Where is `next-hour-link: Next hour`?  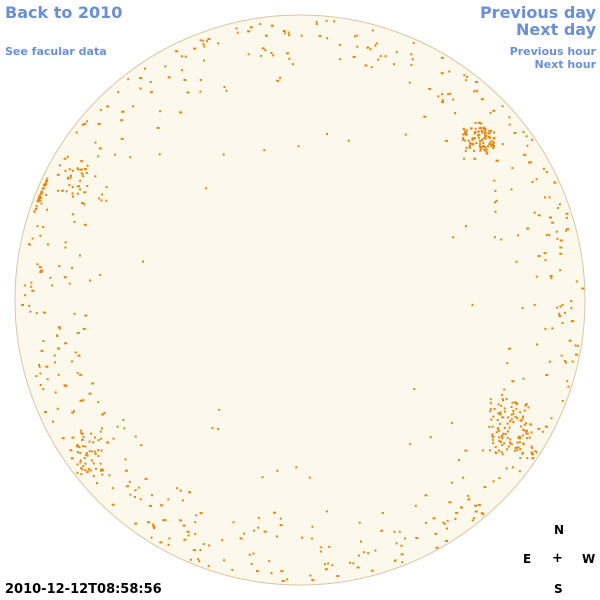
next-hour-link: Next hour is located at coordinates (565, 64).